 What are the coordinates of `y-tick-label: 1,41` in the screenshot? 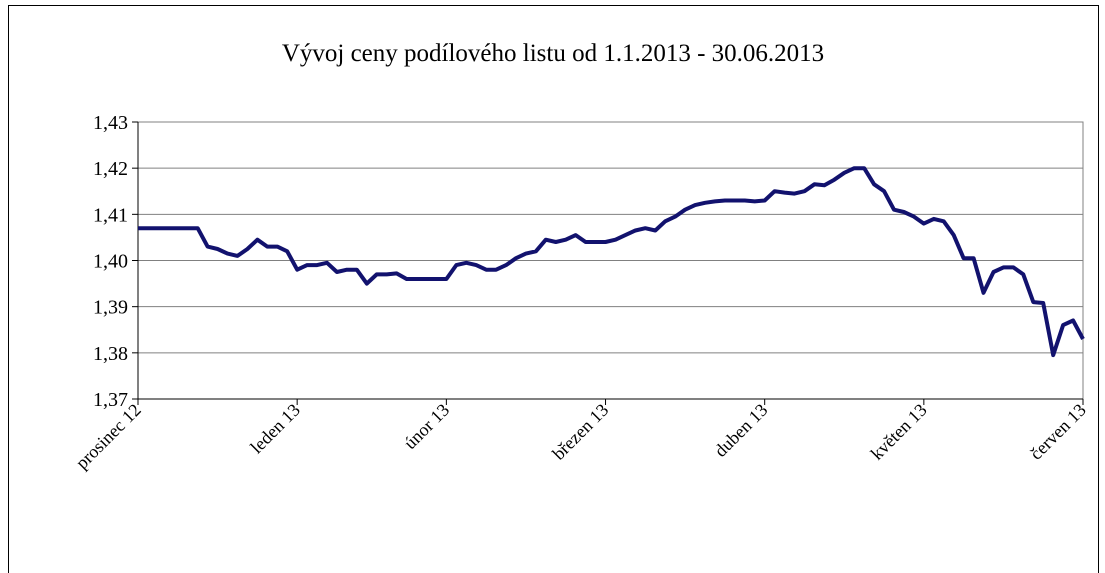 It's located at (110, 215).